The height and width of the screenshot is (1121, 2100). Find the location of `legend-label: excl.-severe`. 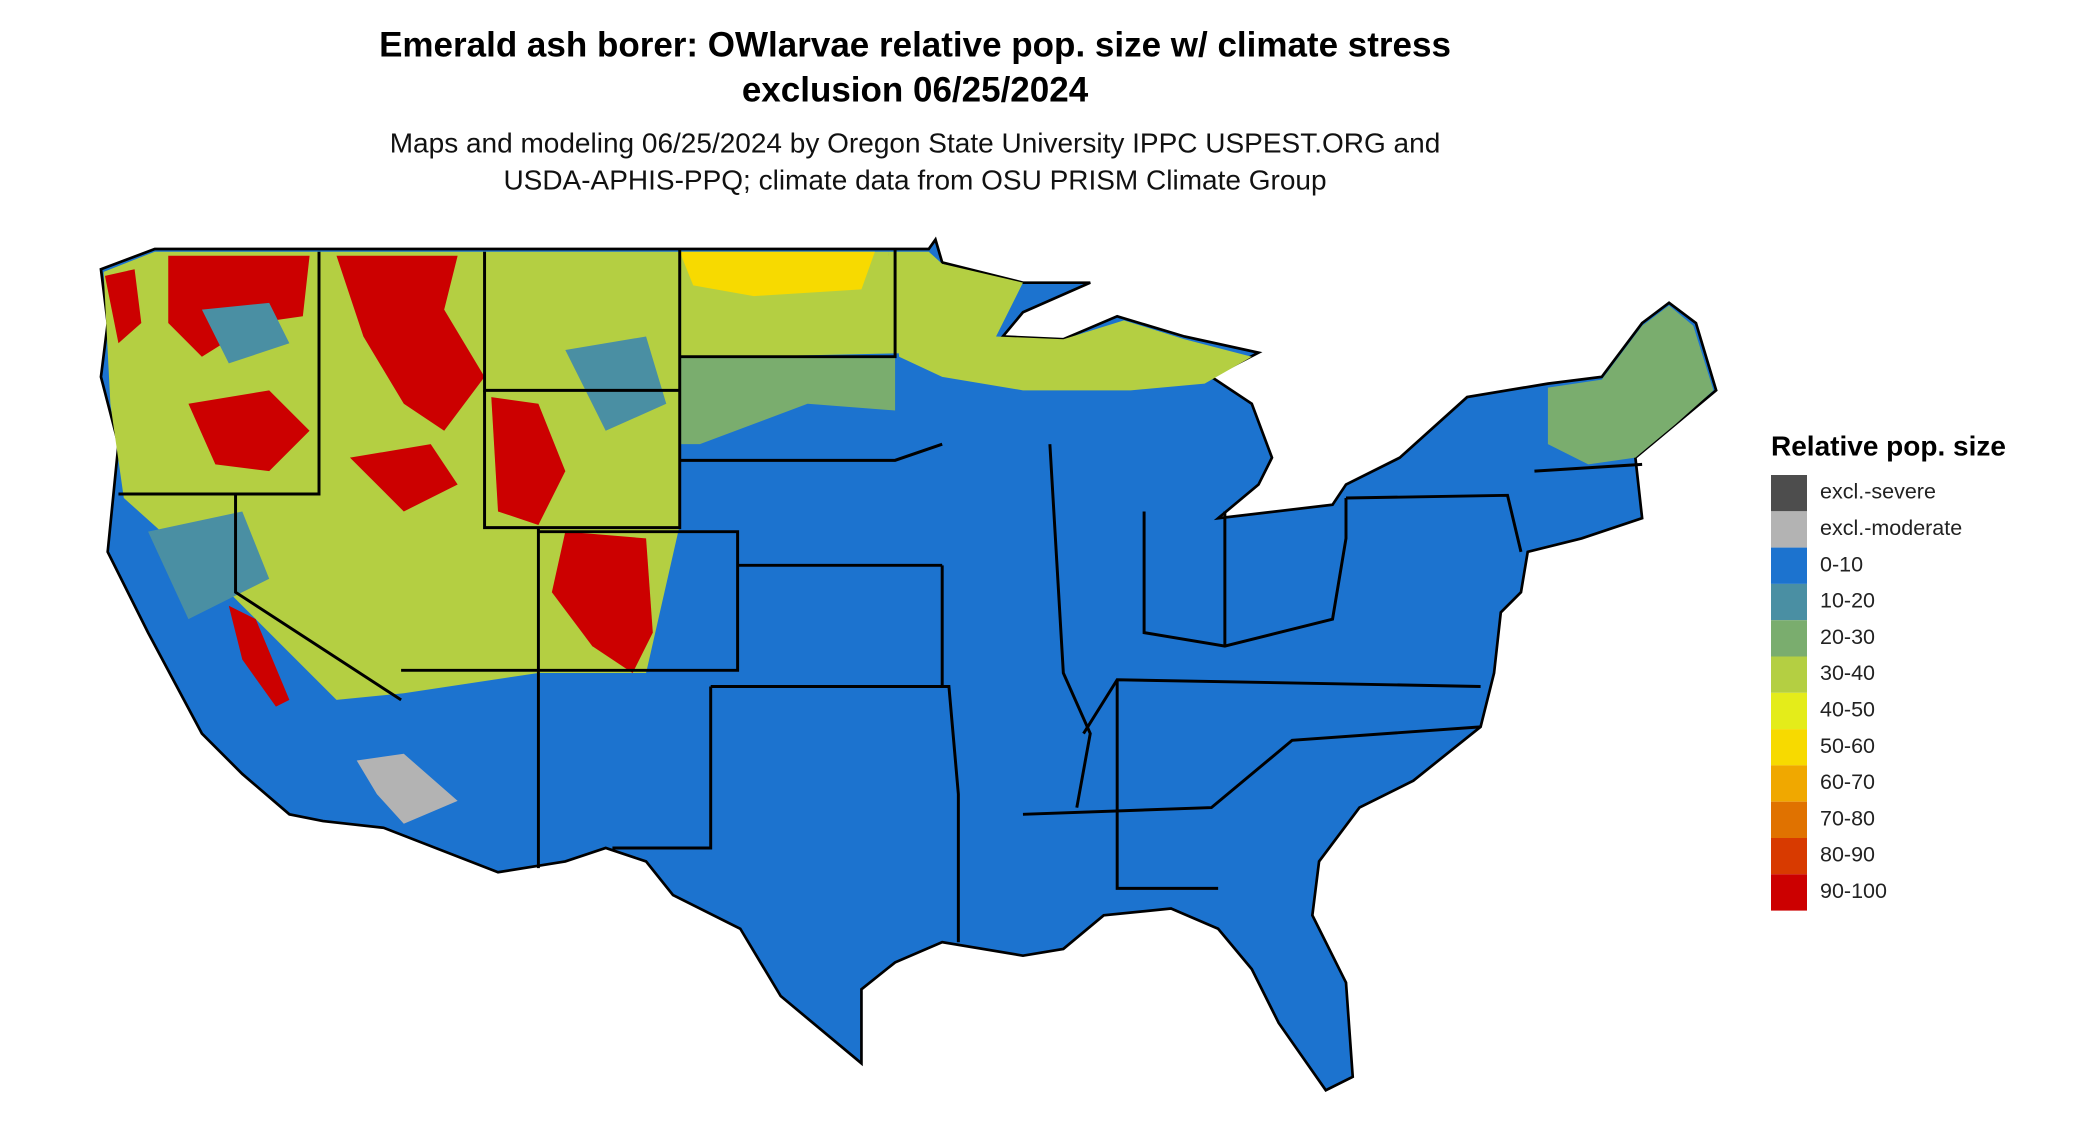

legend-label: excl.-severe is located at coordinates (1878, 492).